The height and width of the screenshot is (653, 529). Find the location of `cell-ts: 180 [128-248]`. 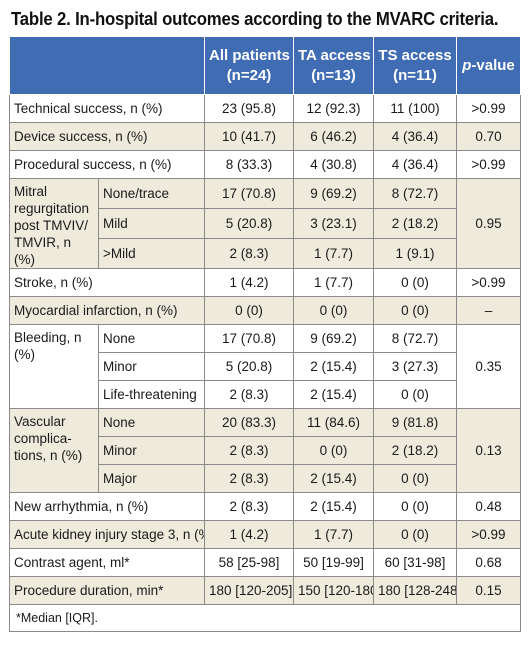

cell-ts: 180 [128-248] is located at coordinates (415, 590).